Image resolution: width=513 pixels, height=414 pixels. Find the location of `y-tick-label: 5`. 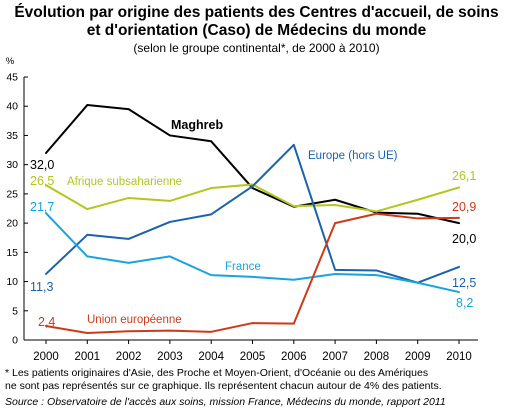

y-tick-label: 5 is located at coordinates (15, 311).